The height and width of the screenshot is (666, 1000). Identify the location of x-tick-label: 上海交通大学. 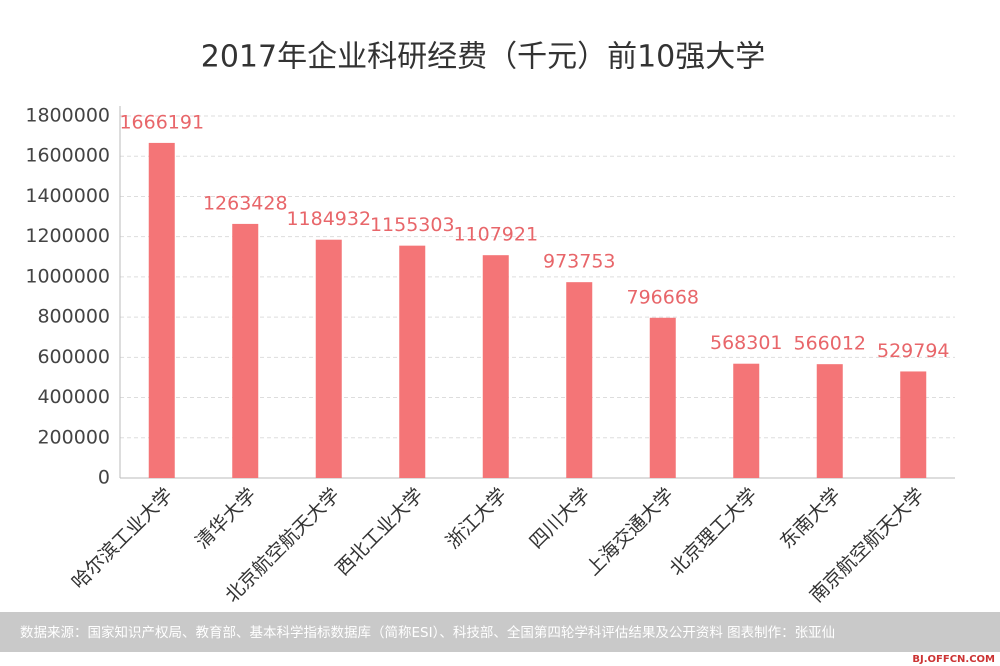
(630, 532).